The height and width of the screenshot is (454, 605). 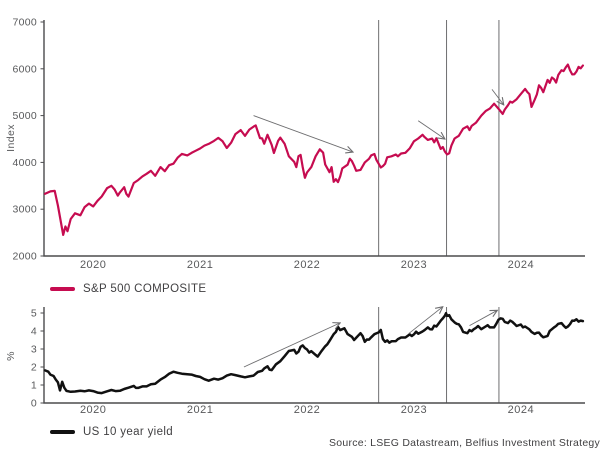 I want to click on legend-us10y: US 10 year yield, so click(x=111, y=432).